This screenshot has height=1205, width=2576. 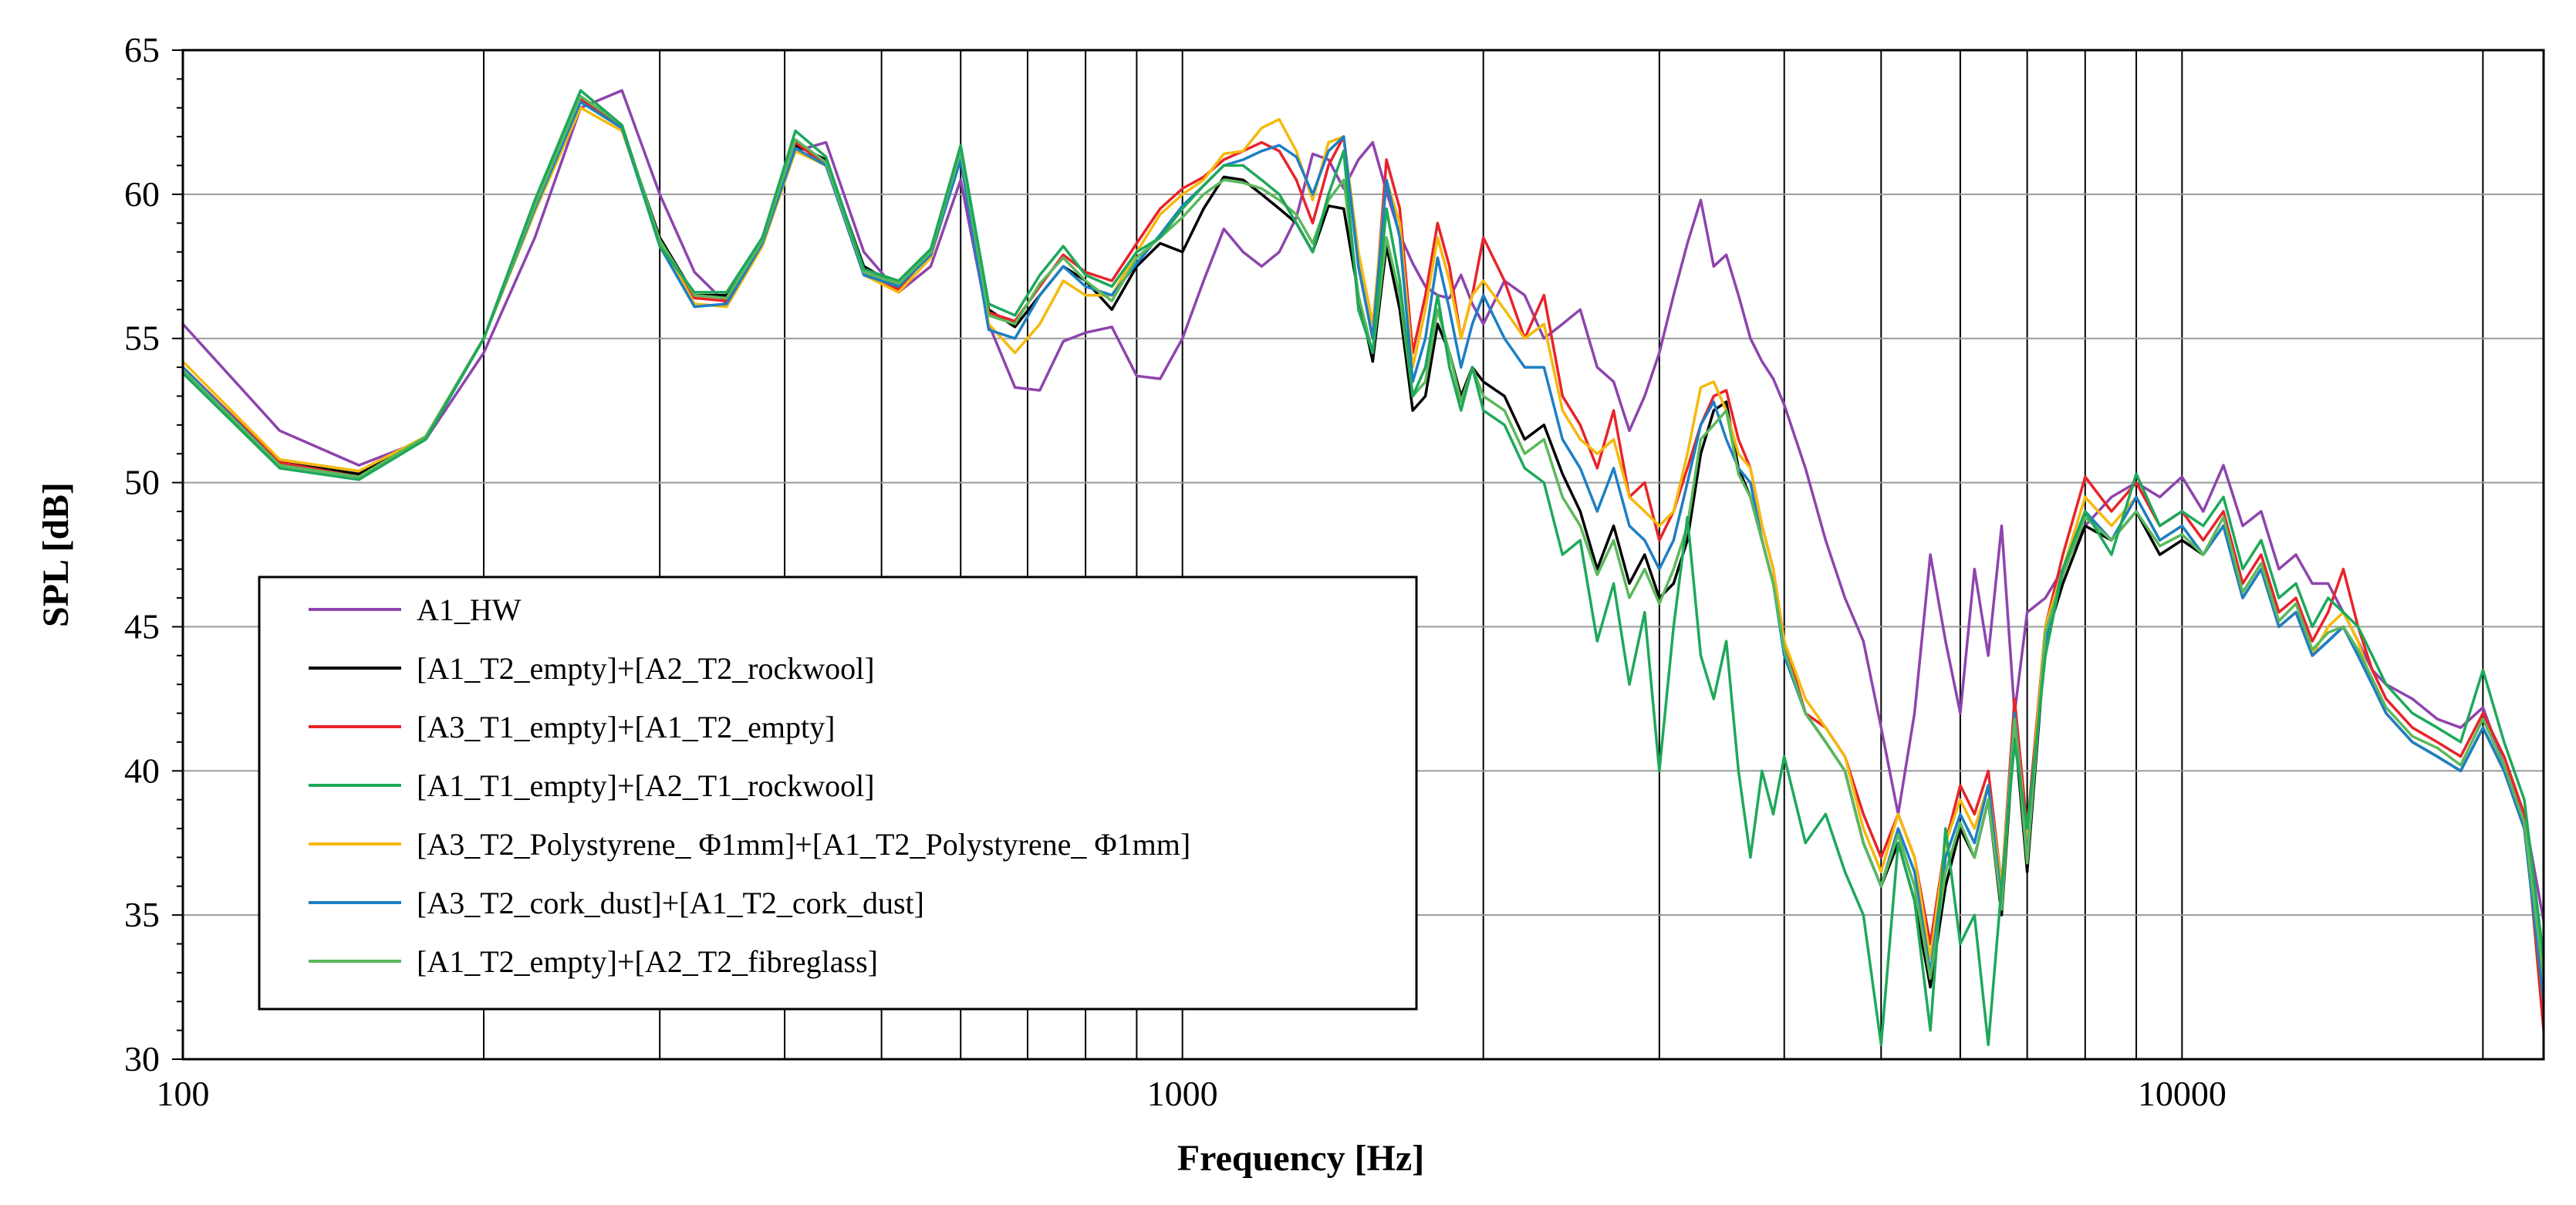 I want to click on legend-entry: [A1_T2_empty]+[A2_T2_fibreglass], so click(x=593, y=961).